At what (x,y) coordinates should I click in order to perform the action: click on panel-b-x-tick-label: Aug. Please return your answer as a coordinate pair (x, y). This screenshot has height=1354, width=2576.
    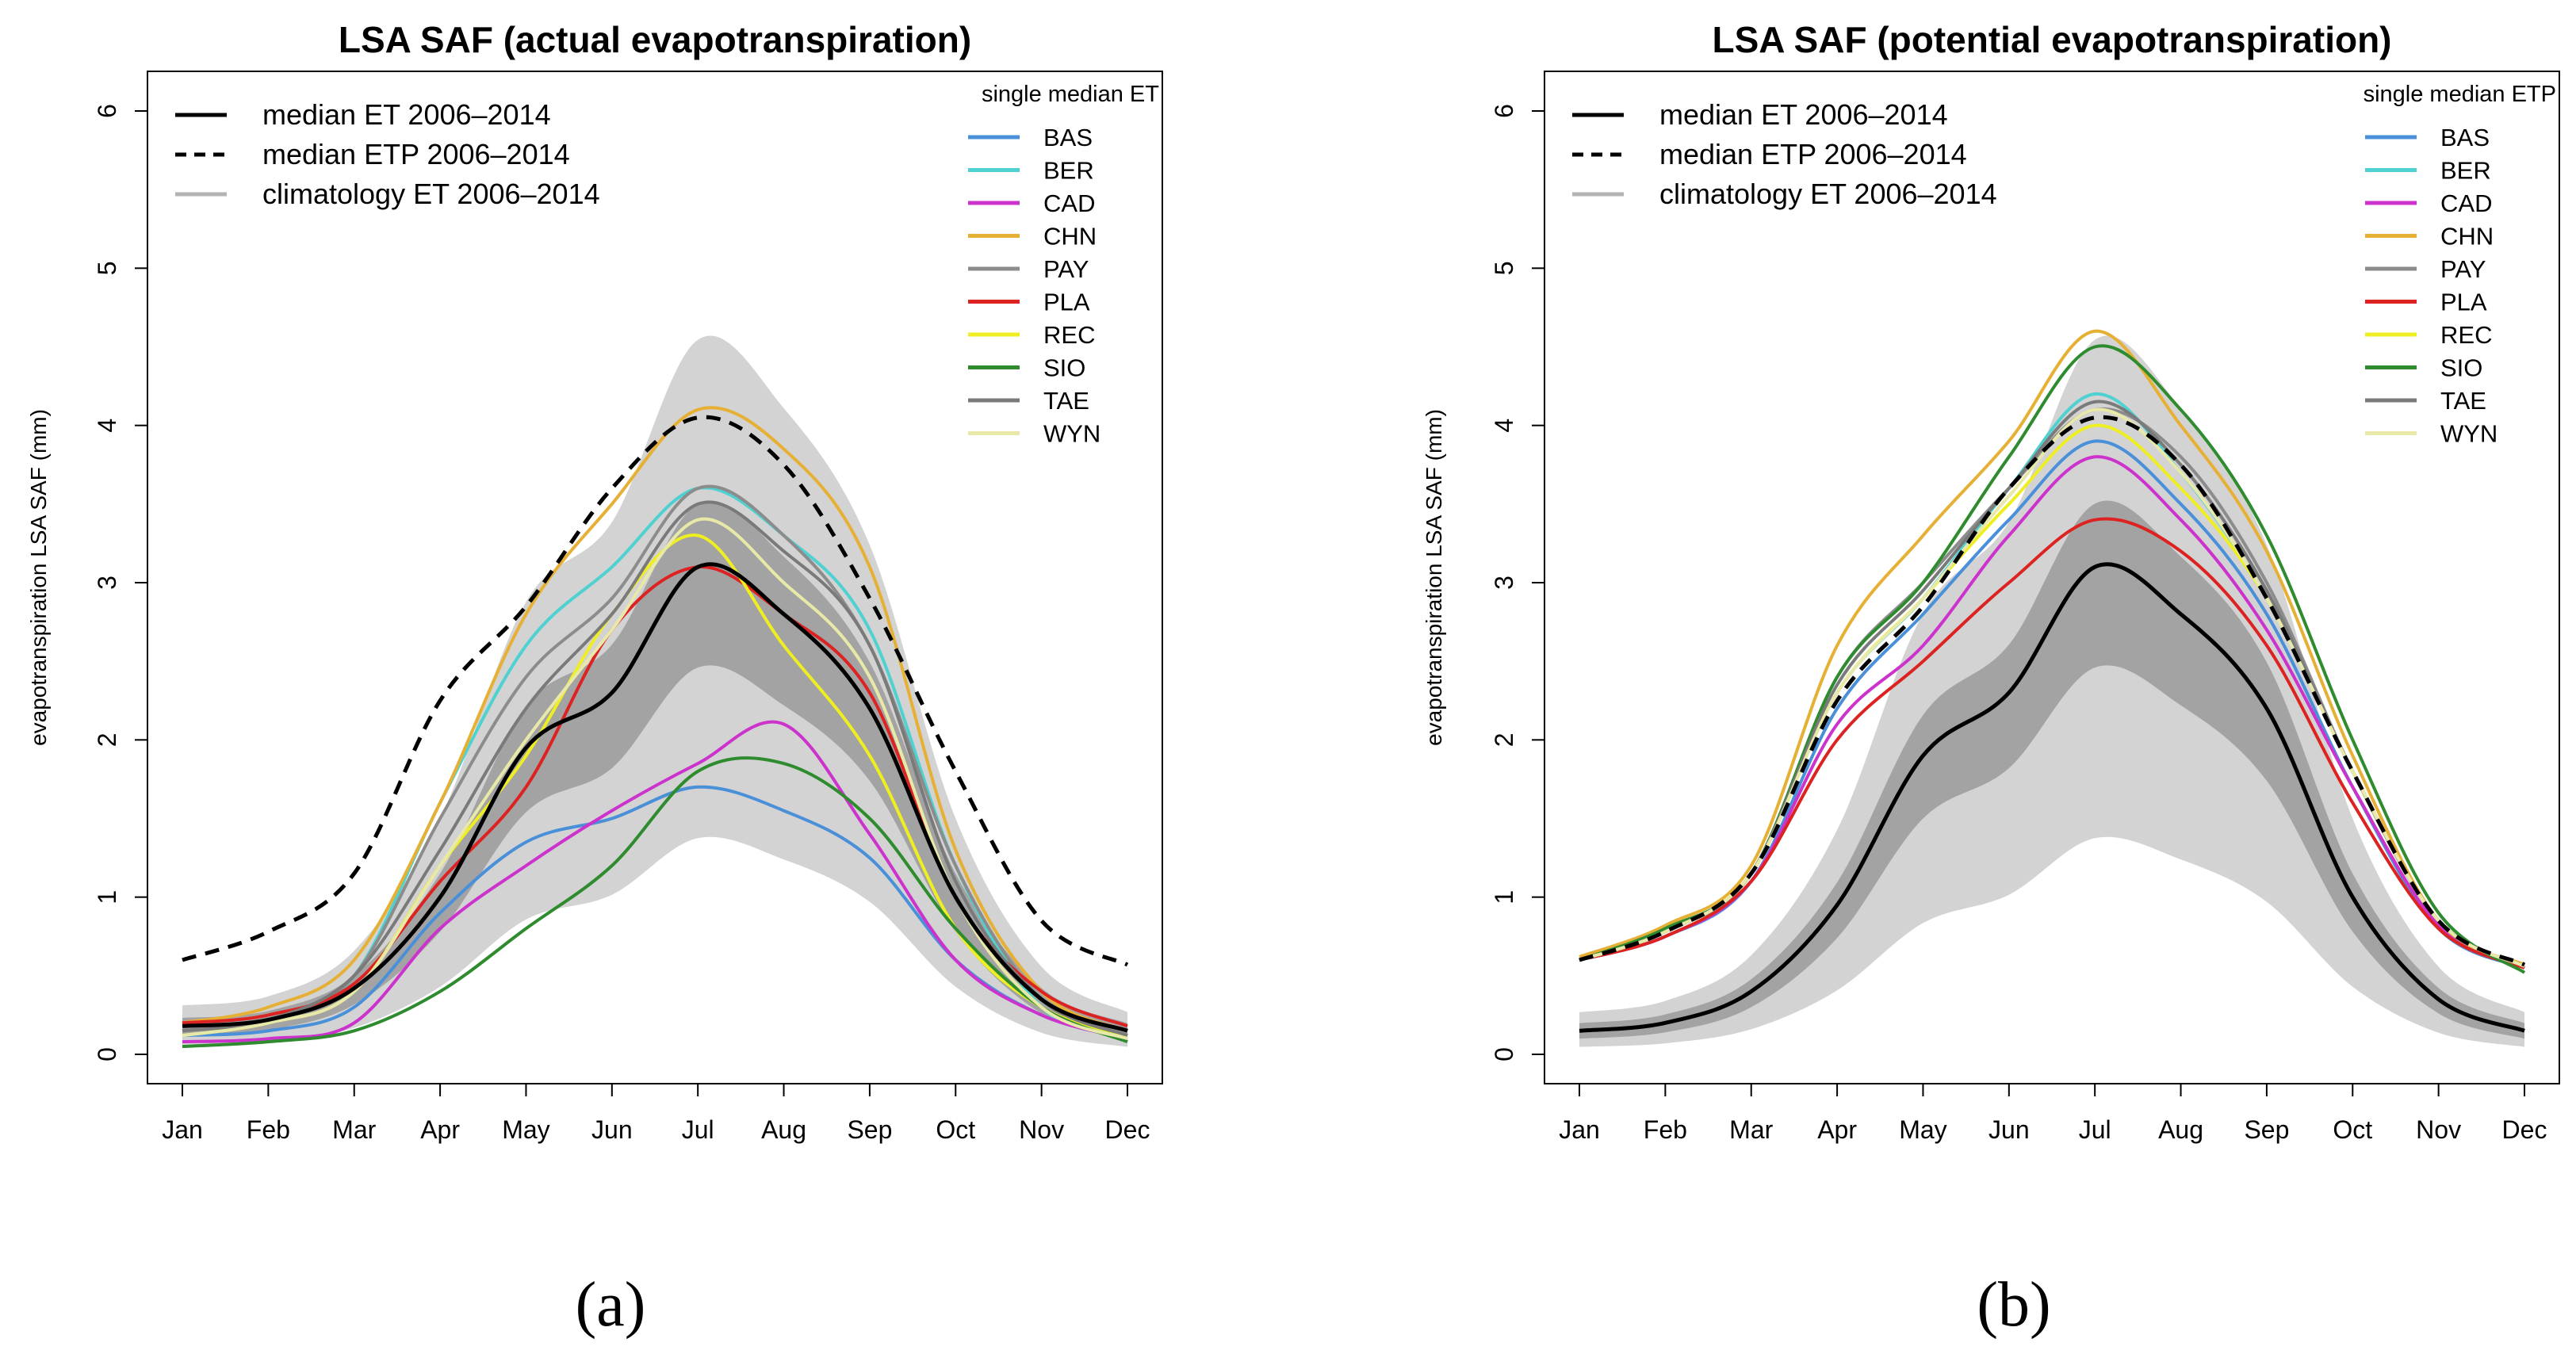
    Looking at the image, I should click on (2180, 1129).